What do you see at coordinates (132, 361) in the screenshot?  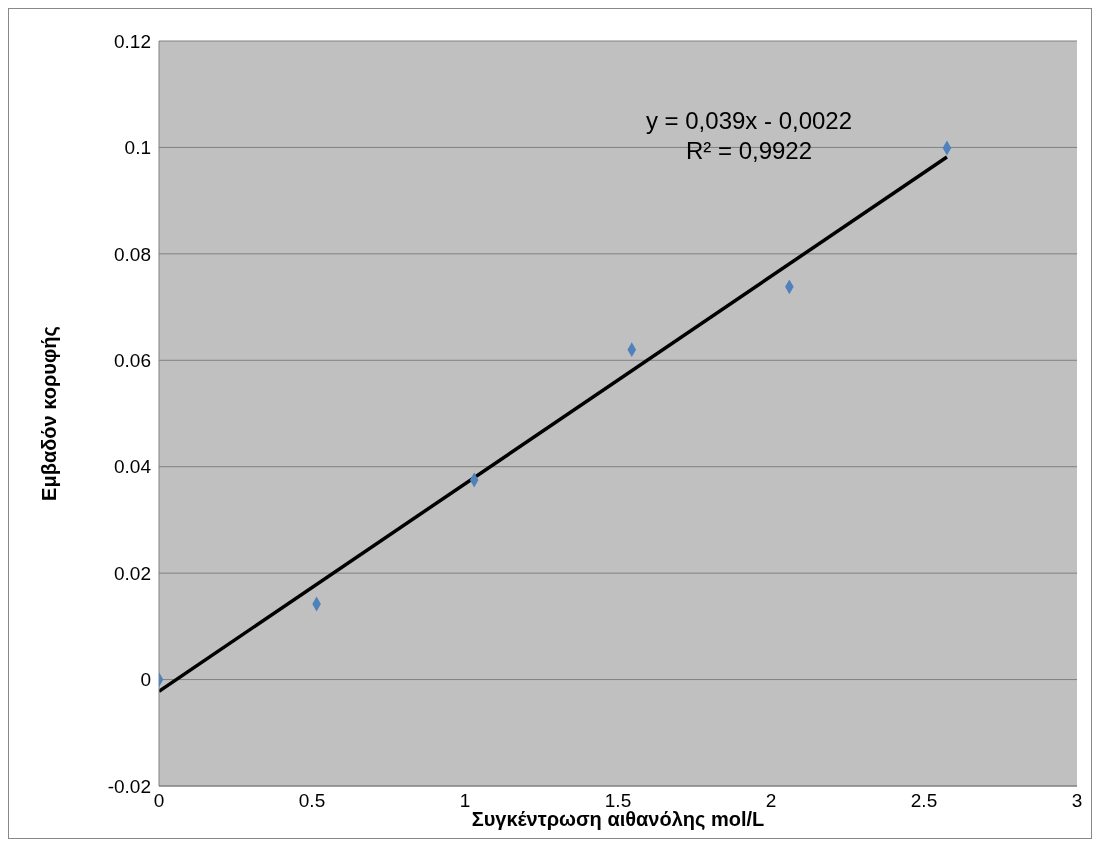 I see `y-tick-label: 0.06` at bounding box center [132, 361].